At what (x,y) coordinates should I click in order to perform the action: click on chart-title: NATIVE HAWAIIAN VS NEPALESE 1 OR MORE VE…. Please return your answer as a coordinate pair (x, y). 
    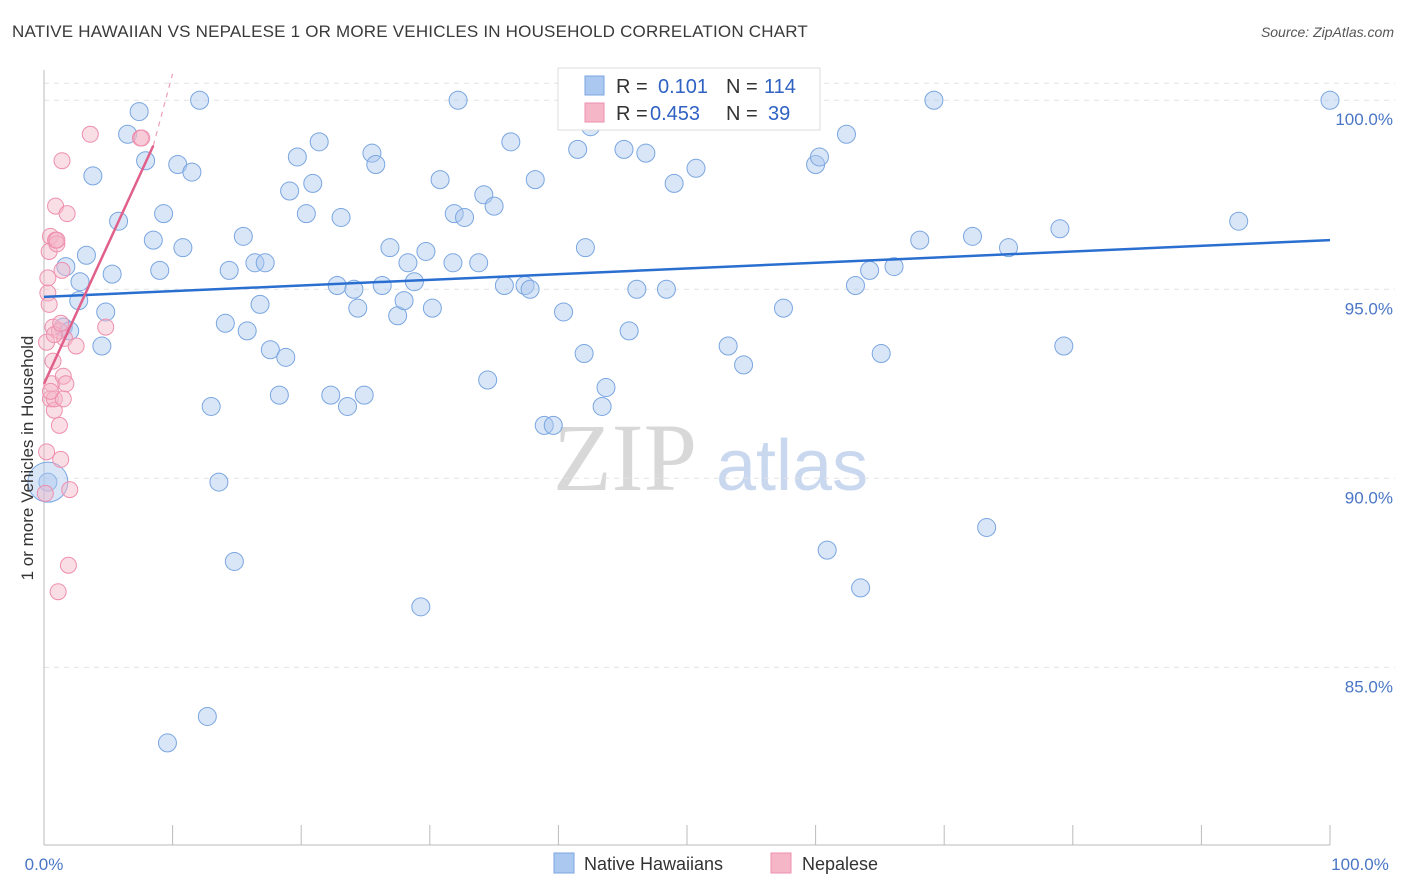
    Looking at the image, I should click on (410, 31).